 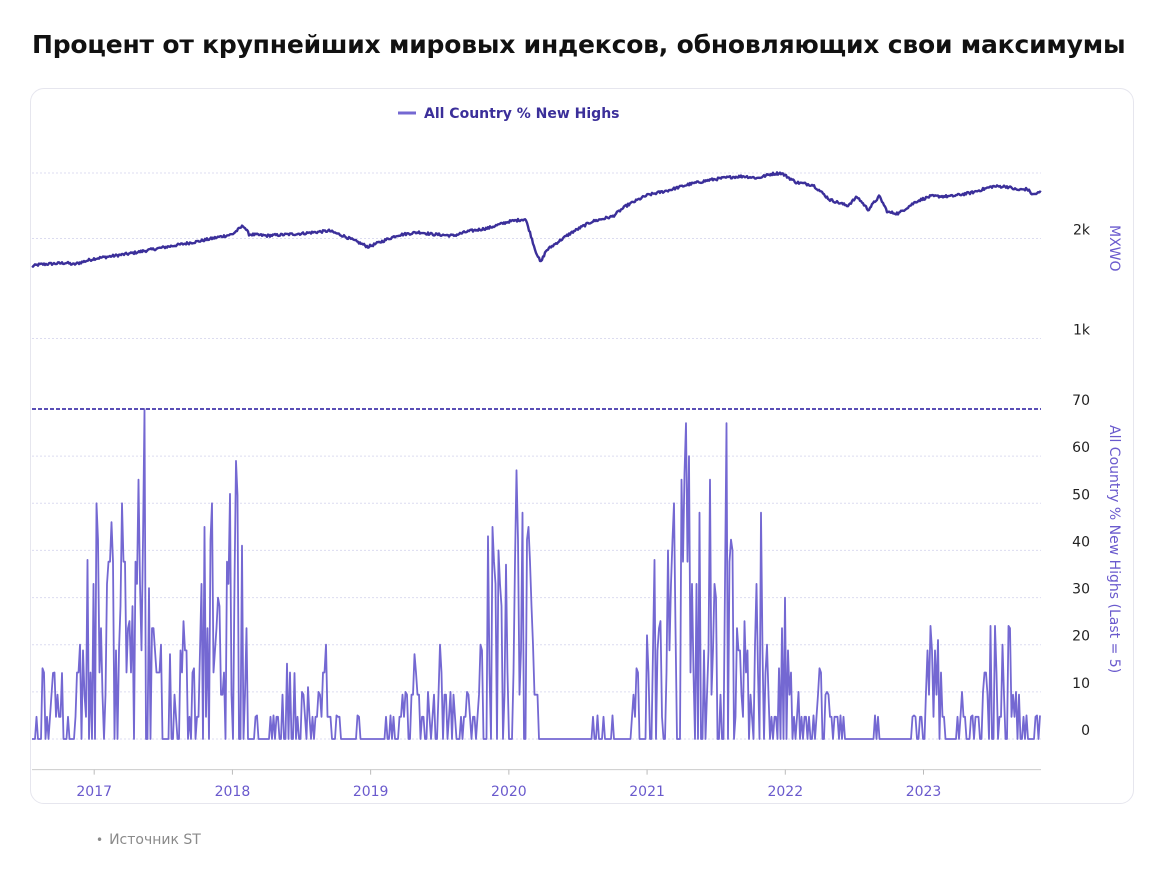 I want to click on top-y-ticks: 1k 2k, so click(x=1082, y=281).